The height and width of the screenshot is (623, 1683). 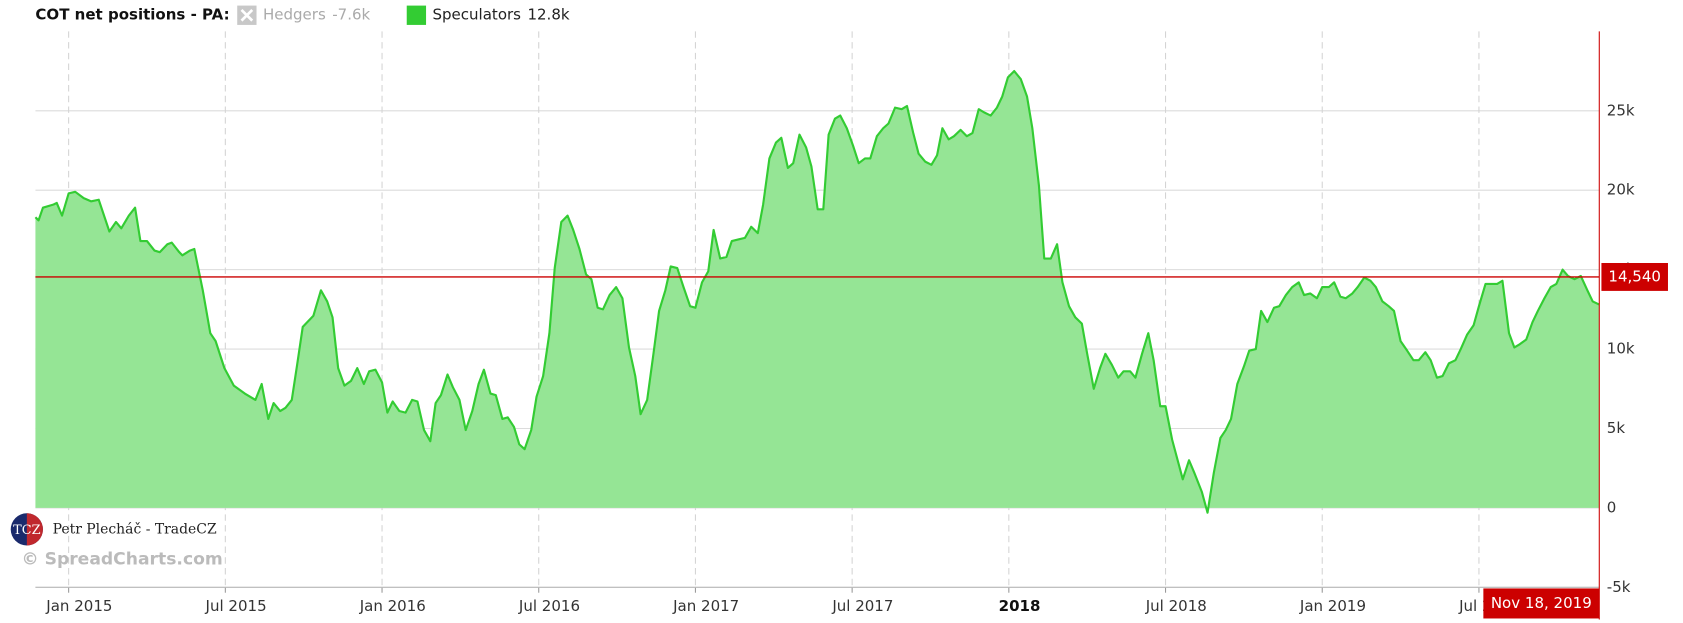 What do you see at coordinates (135, 529) in the screenshot?
I see `credit-author: Petr Plecháč - TradeCZ` at bounding box center [135, 529].